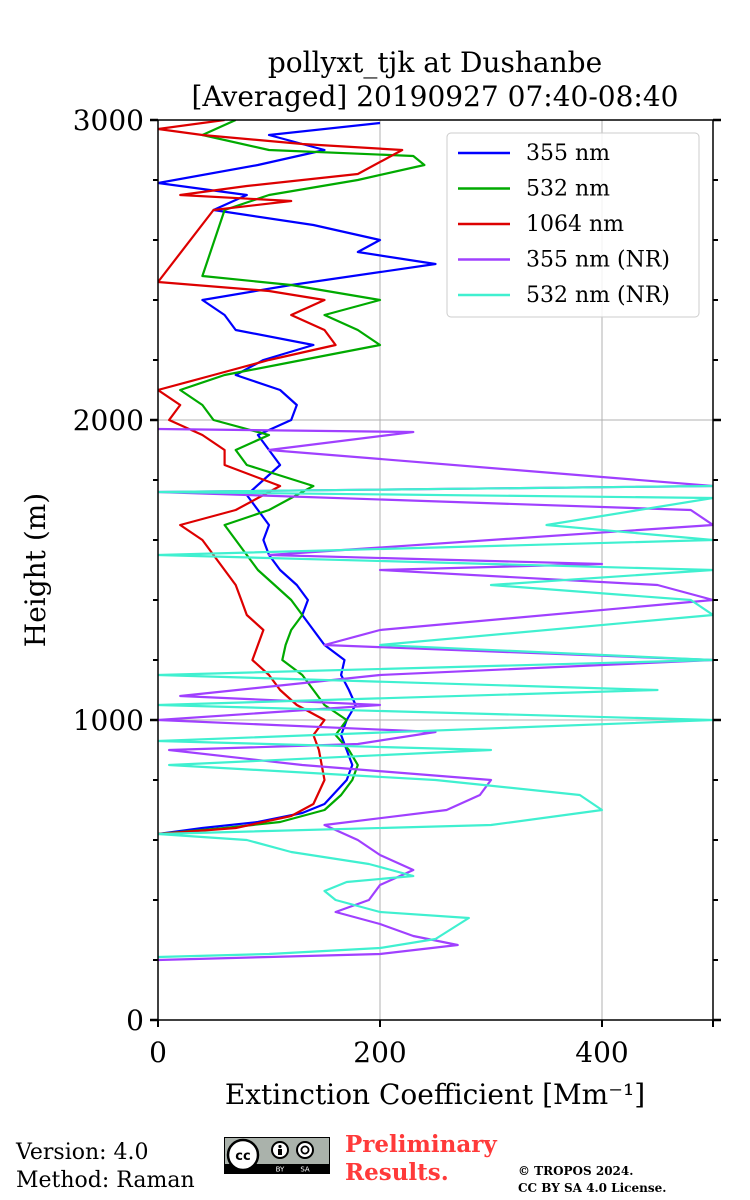 This screenshot has height=1200, width=750. Describe the element at coordinates (397, 1172) in the screenshot. I see `preliminary-label-line2: Results.` at that location.